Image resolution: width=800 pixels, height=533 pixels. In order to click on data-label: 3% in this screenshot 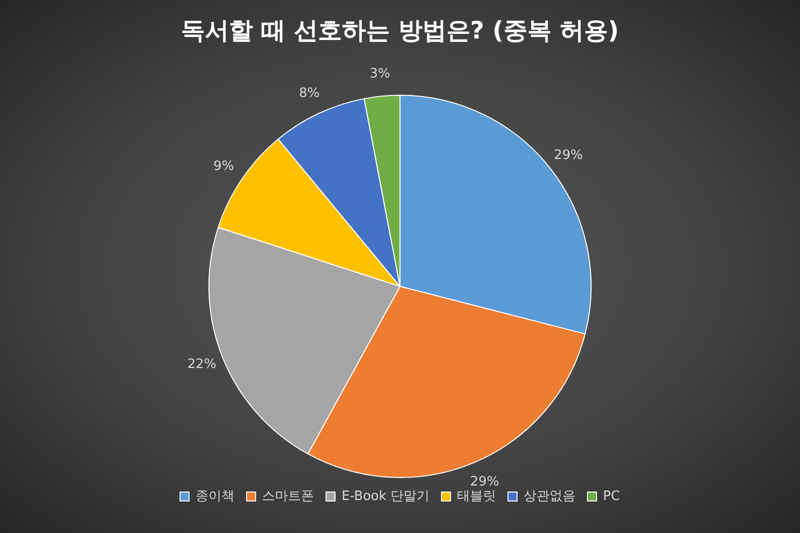, I will do `click(380, 74)`.